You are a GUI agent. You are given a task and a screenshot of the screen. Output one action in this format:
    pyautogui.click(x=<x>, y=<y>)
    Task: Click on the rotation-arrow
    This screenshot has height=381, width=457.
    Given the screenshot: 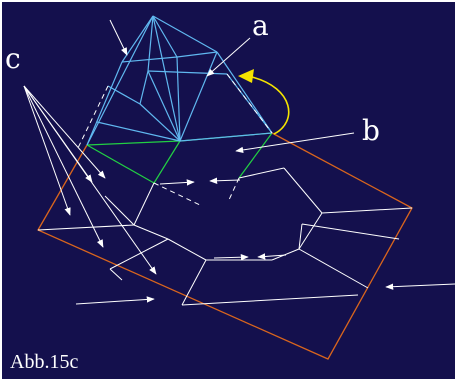 What is the action you would take?
    pyautogui.click(x=264, y=102)
    